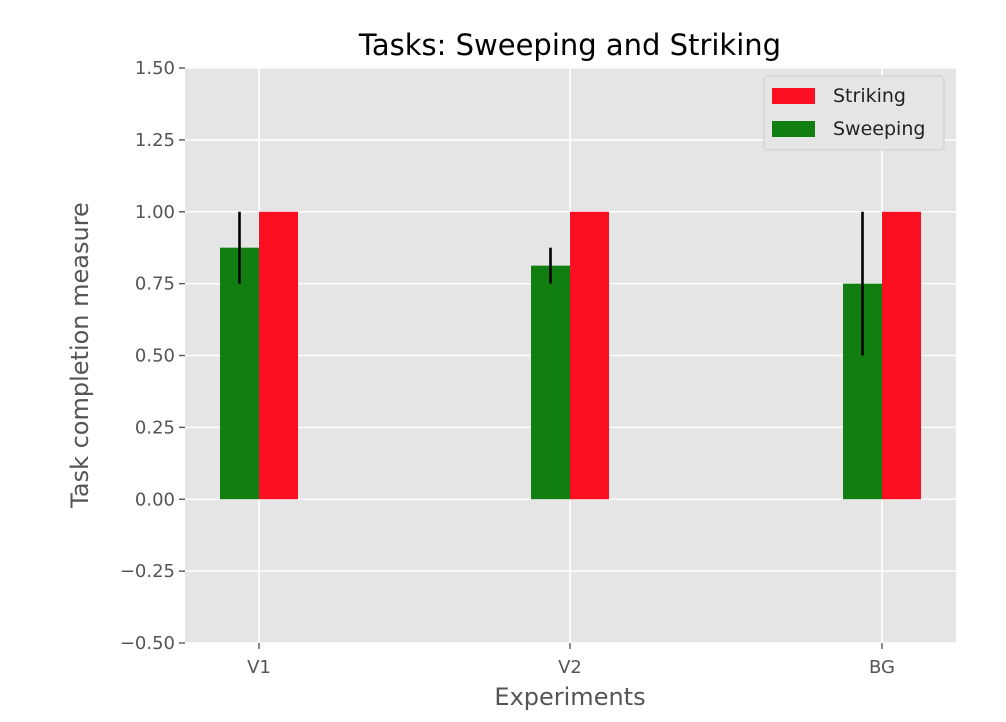 This screenshot has height=722, width=1006. I want to click on legend-swatch-striking, so click(793, 96).